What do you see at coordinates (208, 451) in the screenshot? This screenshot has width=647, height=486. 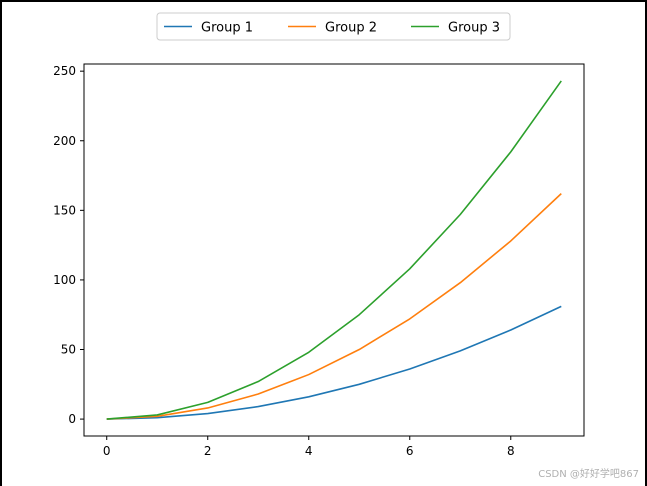 I see `x-tick-label: 2` at bounding box center [208, 451].